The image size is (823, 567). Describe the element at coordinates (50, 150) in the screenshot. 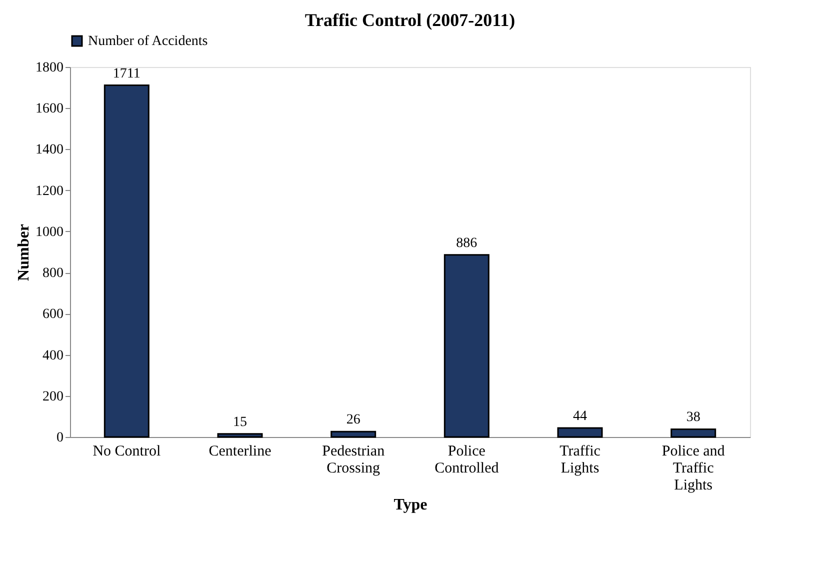

I see `y-tick-label: 1400` at that location.